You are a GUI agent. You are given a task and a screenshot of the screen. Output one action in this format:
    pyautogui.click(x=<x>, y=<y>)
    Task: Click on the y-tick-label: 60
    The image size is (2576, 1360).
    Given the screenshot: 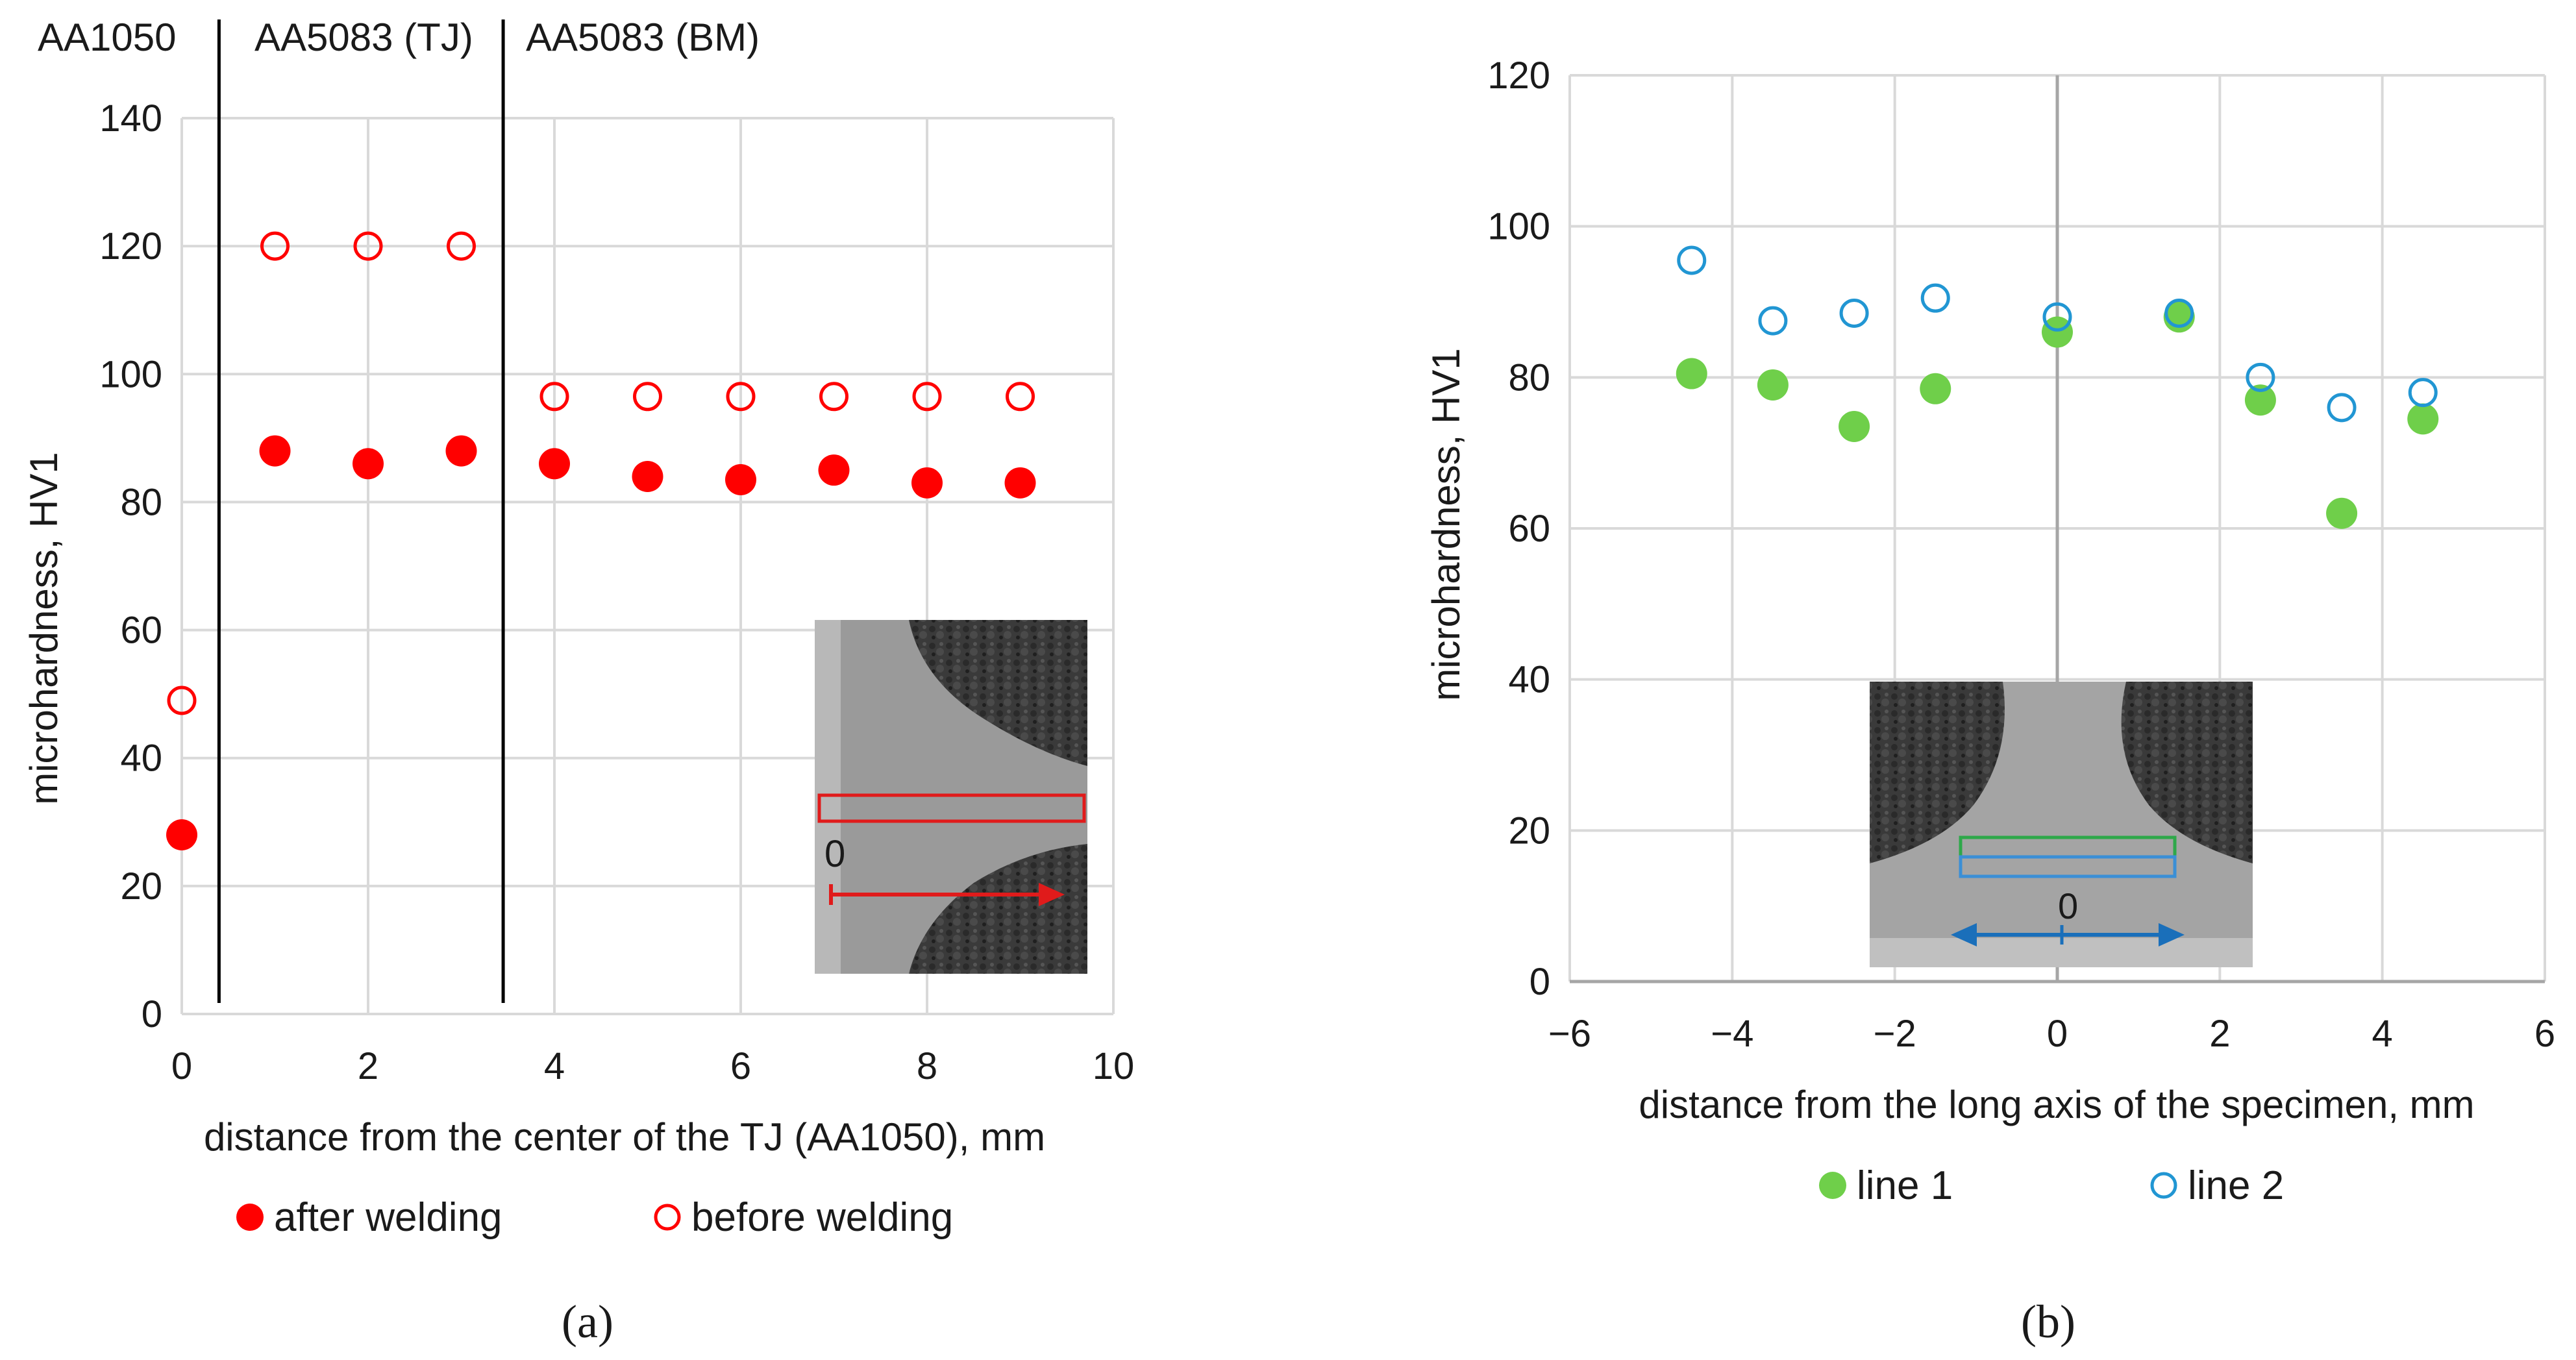 What is the action you would take?
    pyautogui.click(x=141, y=631)
    